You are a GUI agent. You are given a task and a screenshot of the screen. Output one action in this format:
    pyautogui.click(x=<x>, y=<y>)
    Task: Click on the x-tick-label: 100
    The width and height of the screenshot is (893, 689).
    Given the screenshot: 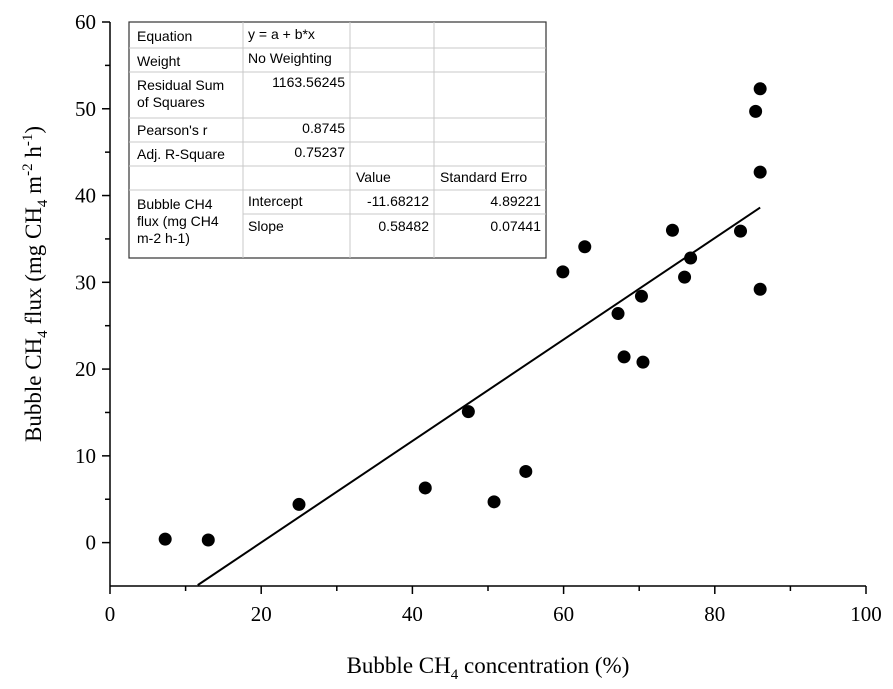 What is the action you would take?
    pyautogui.click(x=866, y=614)
    